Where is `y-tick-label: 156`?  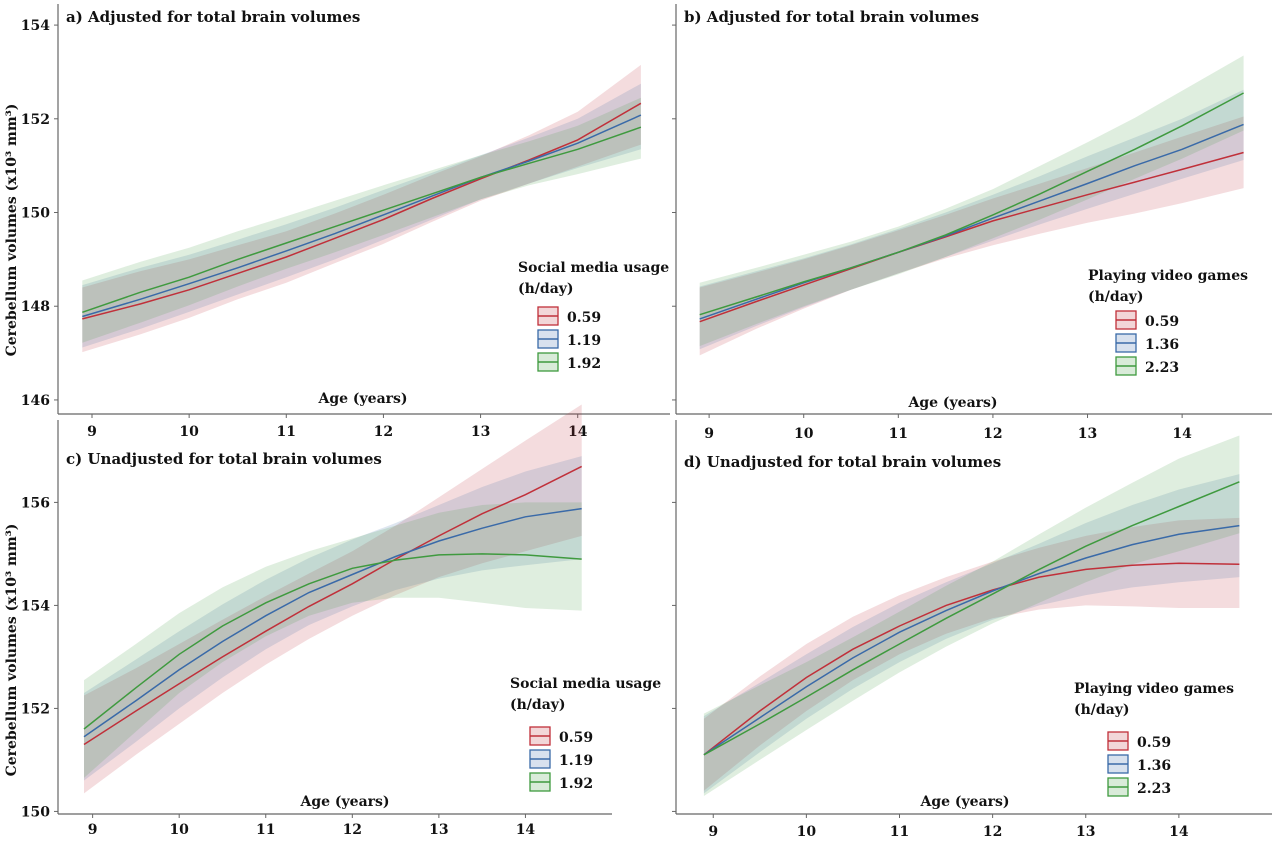 y-tick-label: 156 is located at coordinates (35, 503).